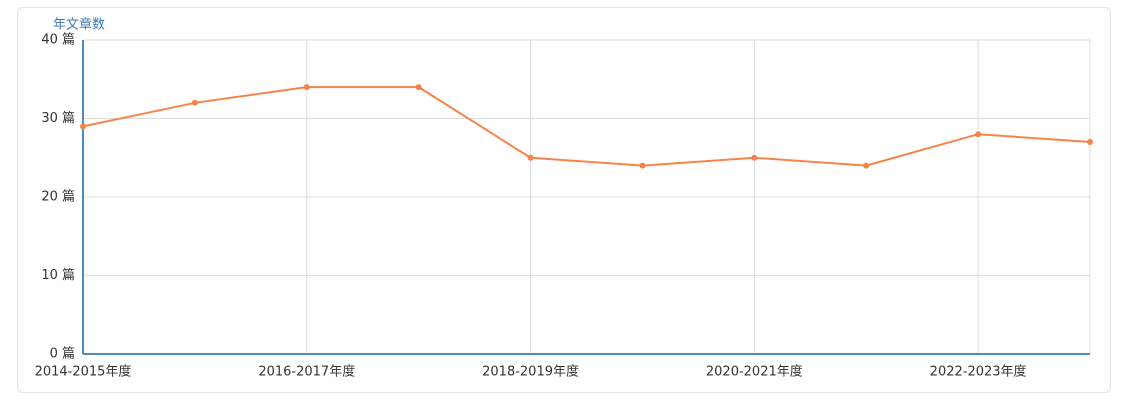 The image size is (1129, 406). What do you see at coordinates (978, 372) in the screenshot?
I see `x-tick-label: 2022-2023年度` at bounding box center [978, 372].